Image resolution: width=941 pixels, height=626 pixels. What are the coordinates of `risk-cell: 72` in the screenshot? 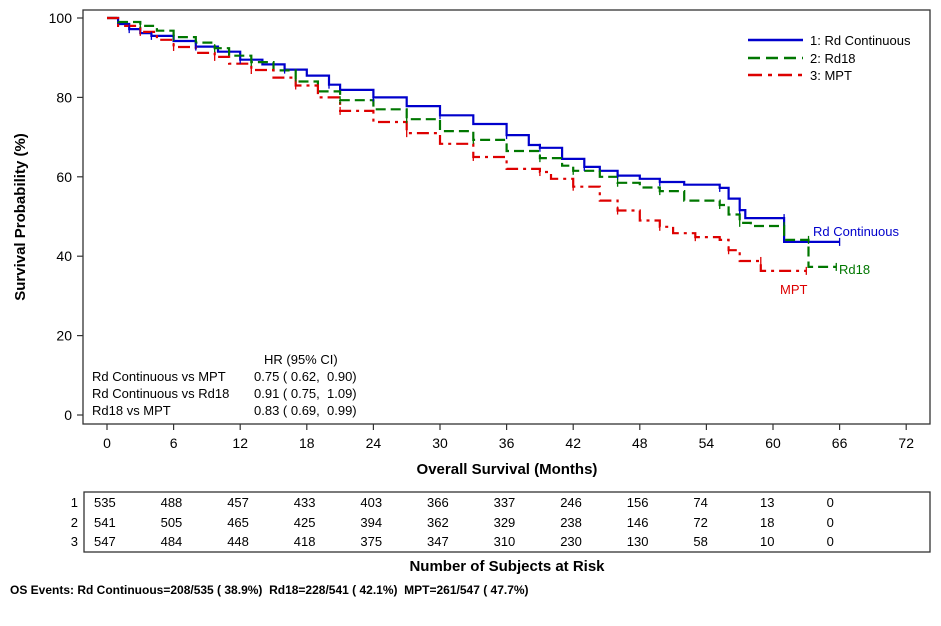 It's located at (700, 522).